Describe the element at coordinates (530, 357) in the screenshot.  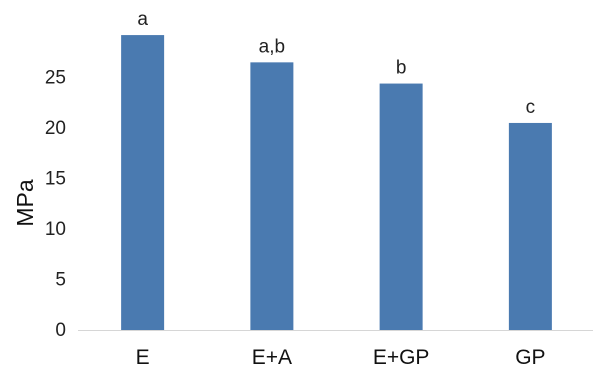
I see `x-category-label: GP` at that location.